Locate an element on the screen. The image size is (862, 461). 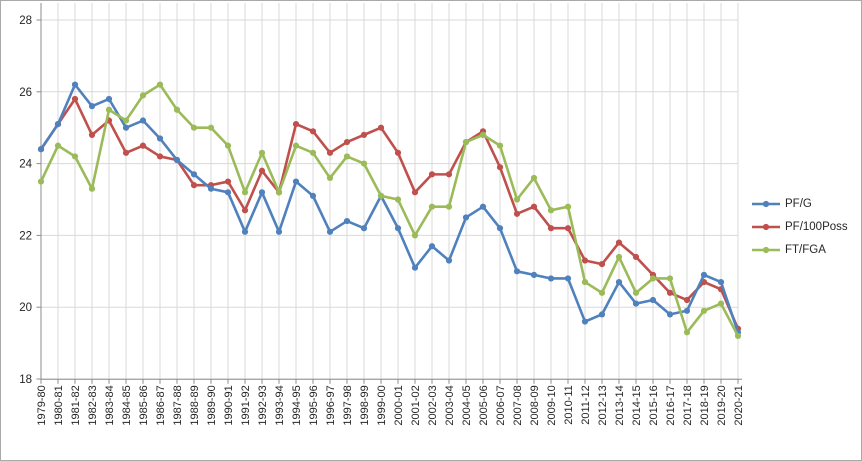
x-axis-tick-label: 1995-96 is located at coordinates (314, 405).